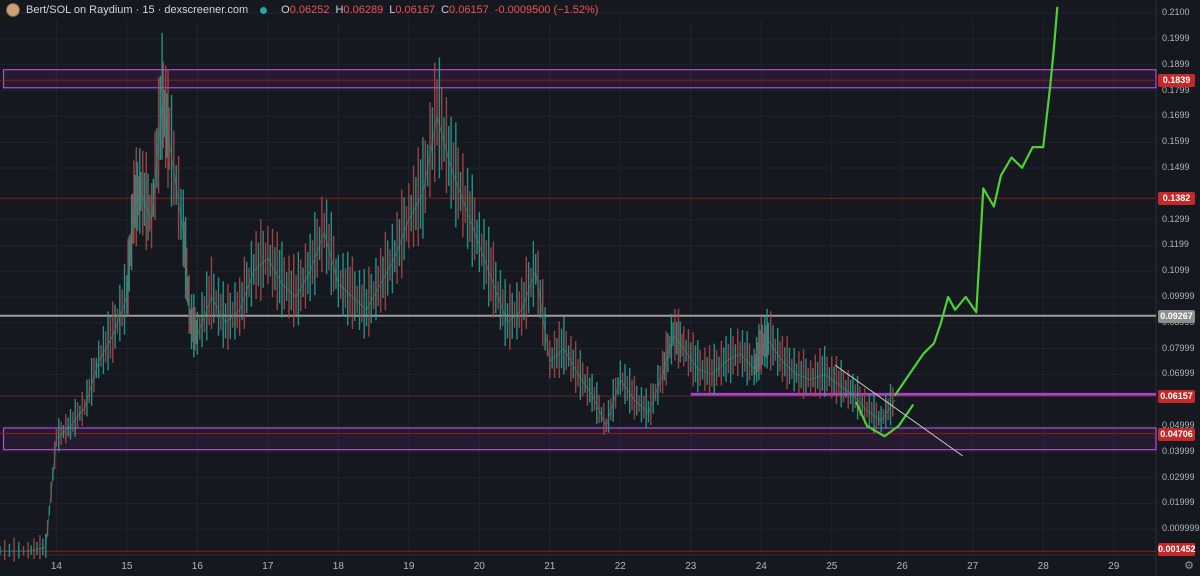 This screenshot has height=576, width=1200. Describe the element at coordinates (127, 566) in the screenshot. I see `x-tick-label: 15` at that location.